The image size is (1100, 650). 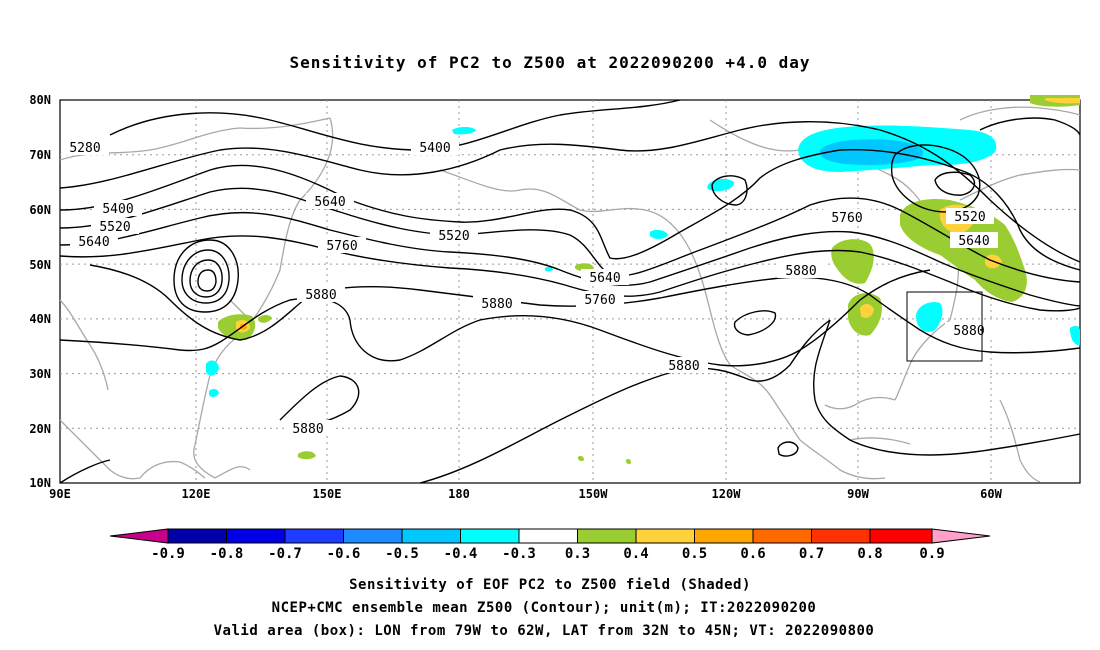 I want to click on latitude-labels: 80N 70N 60N 50N 40N 30N 20N 10N, so click(x=40, y=291).